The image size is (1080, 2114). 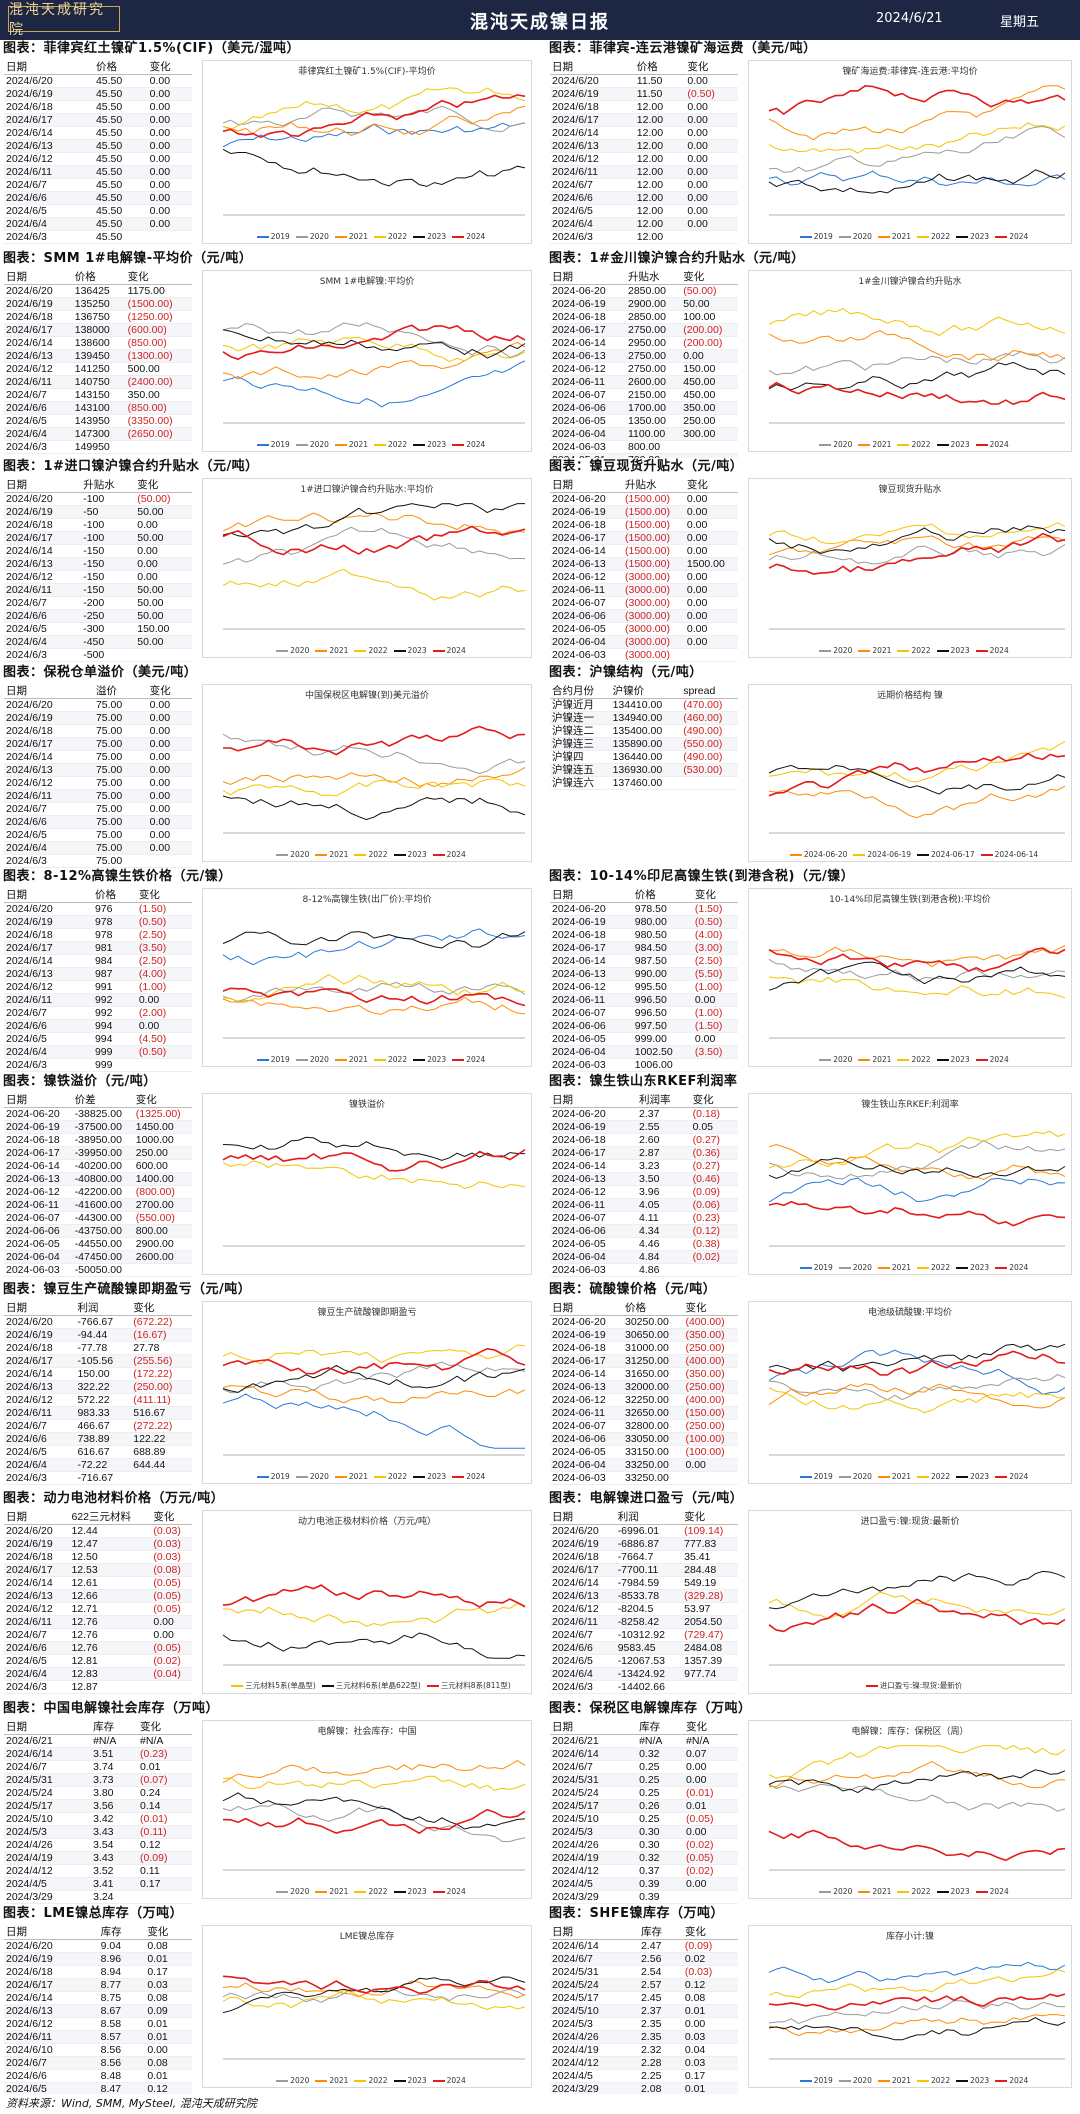 I want to click on table-row: 2024/6/4 -72.22 644.44, so click(x=98, y=1465).